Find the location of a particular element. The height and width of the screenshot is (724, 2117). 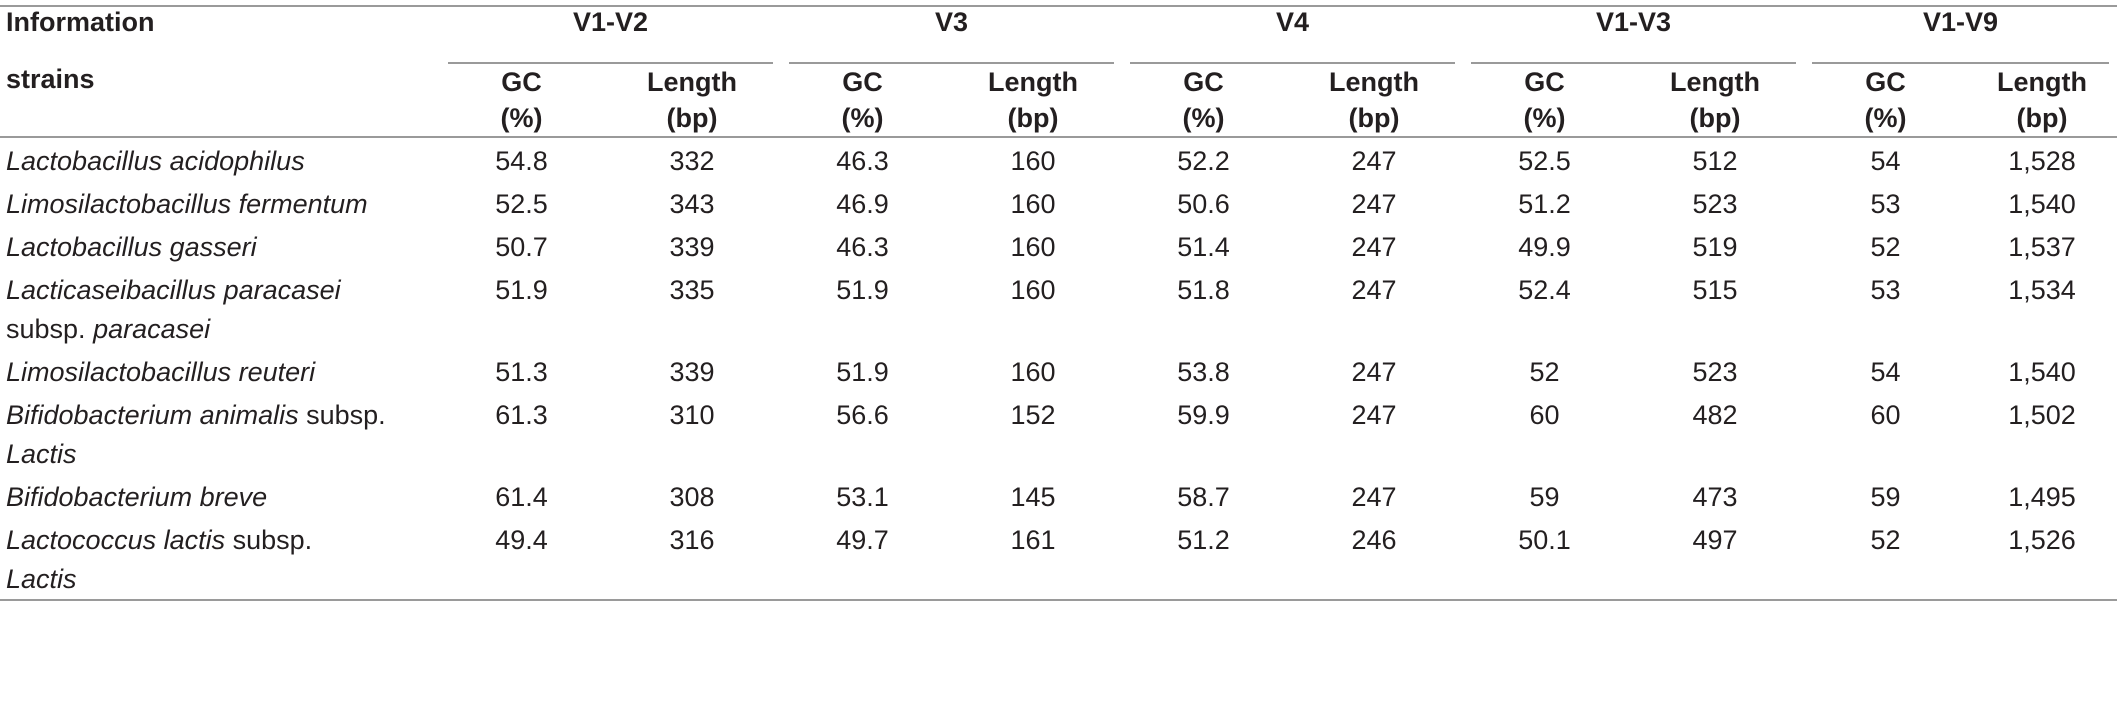

cell-length: 152 is located at coordinates (1033, 415).